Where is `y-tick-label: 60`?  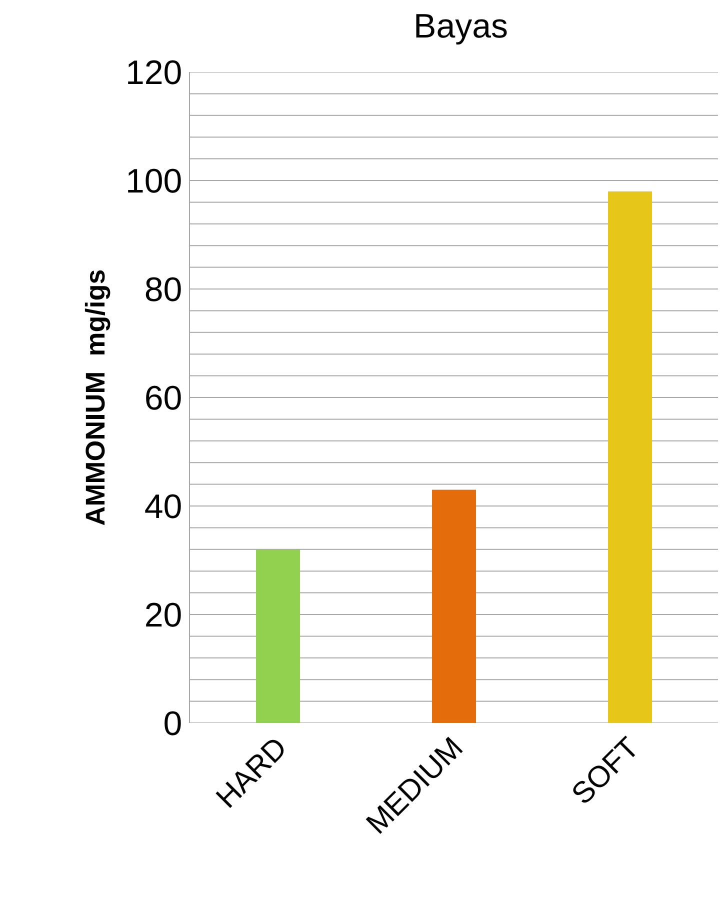 y-tick-label: 60 is located at coordinates (163, 398).